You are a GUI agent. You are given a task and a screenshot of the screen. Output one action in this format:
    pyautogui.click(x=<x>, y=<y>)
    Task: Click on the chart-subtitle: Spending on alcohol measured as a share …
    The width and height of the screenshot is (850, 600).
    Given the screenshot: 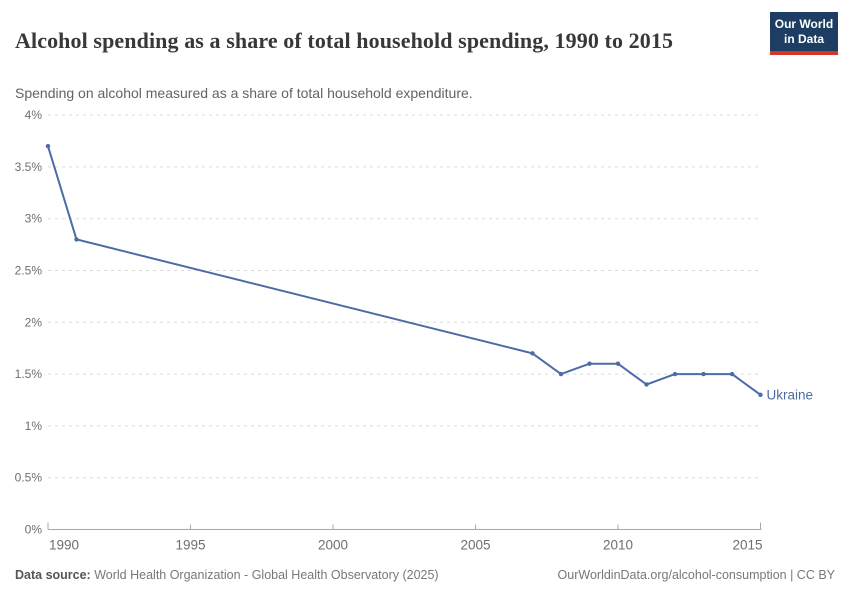 What is the action you would take?
    pyautogui.click(x=244, y=93)
    